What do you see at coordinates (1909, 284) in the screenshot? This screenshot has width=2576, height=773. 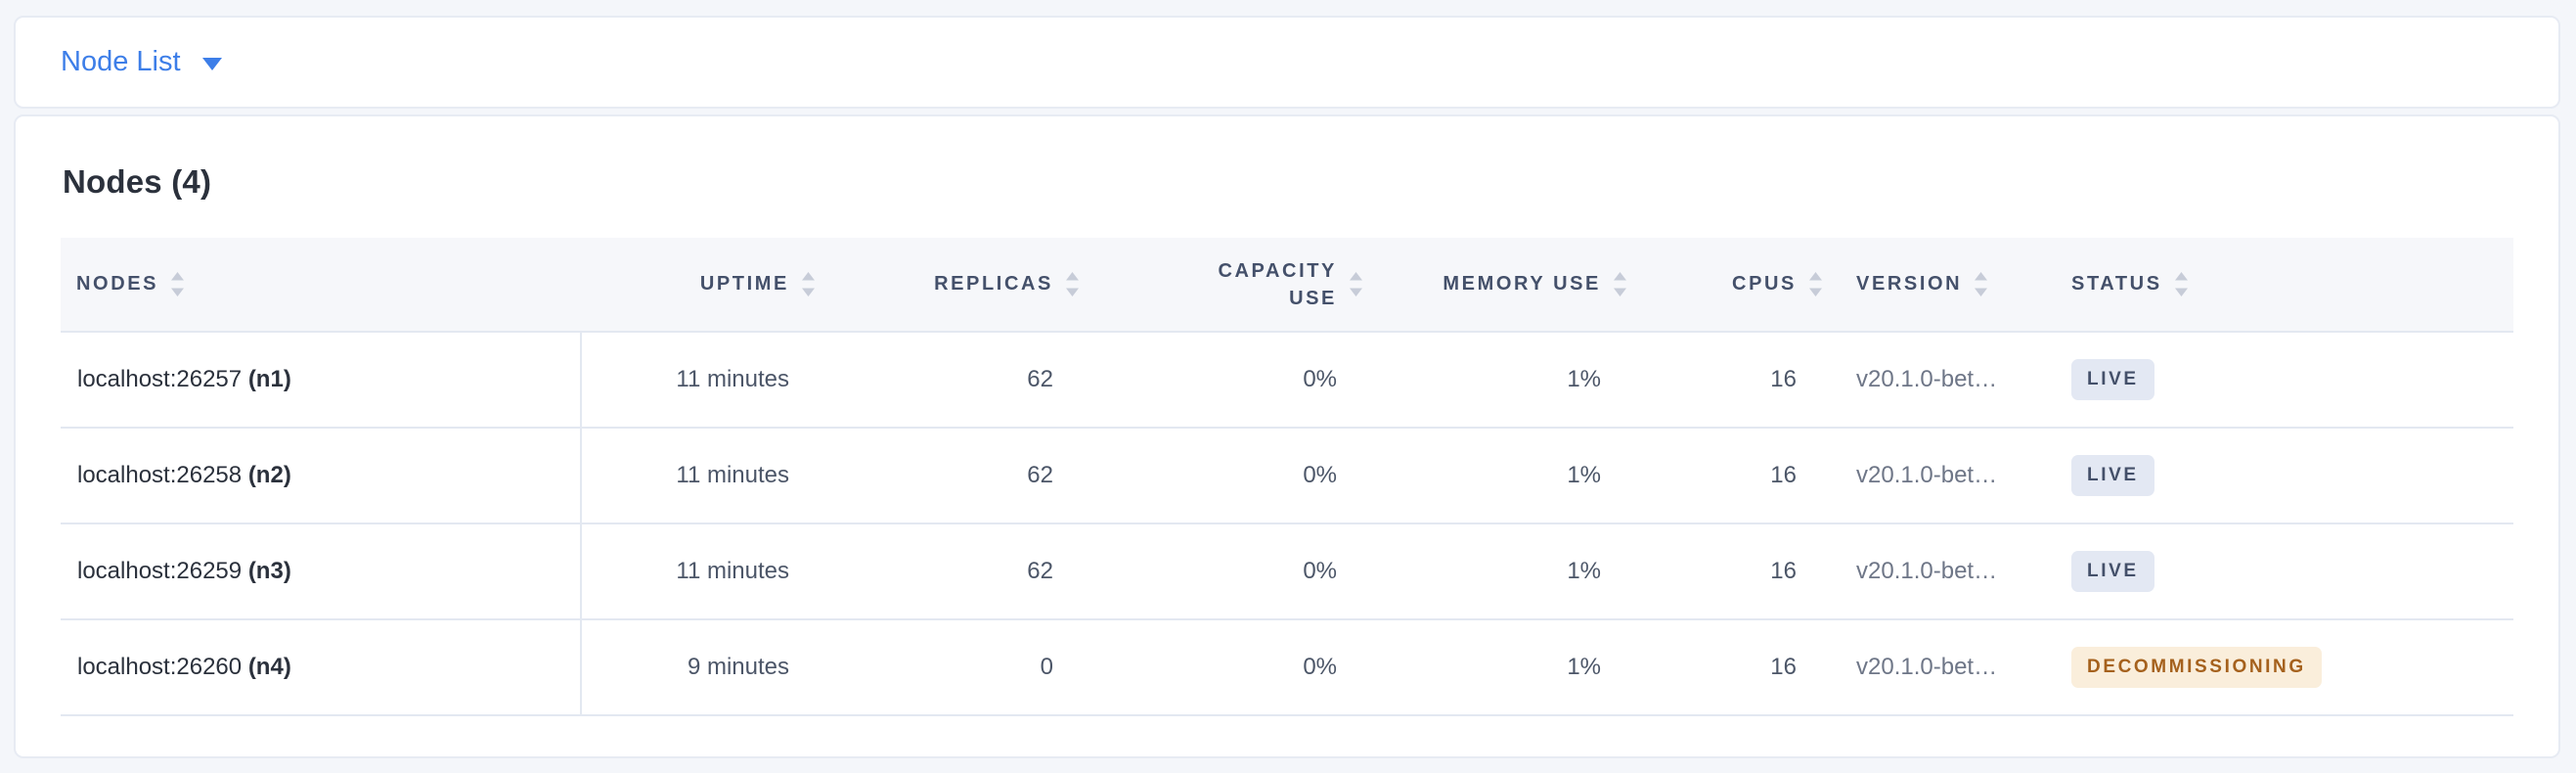 I see `column-header-label: Version` at bounding box center [1909, 284].